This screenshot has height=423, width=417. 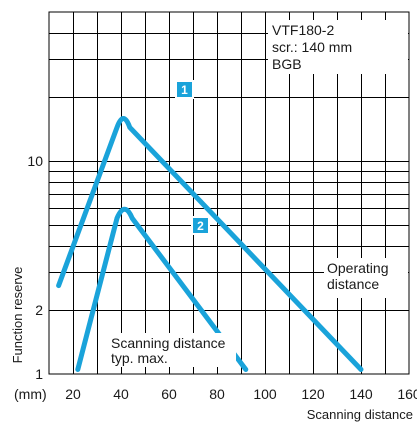 I want to click on info-line: scr.: 140 mm, so click(x=312, y=47).